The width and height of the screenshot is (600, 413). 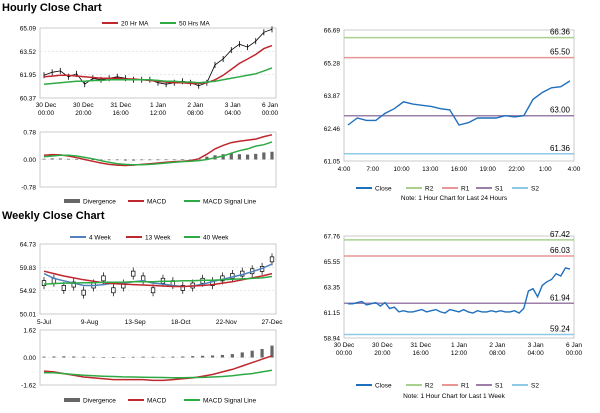 I want to click on x-tick-label: 18-Oct, so click(x=181, y=322).